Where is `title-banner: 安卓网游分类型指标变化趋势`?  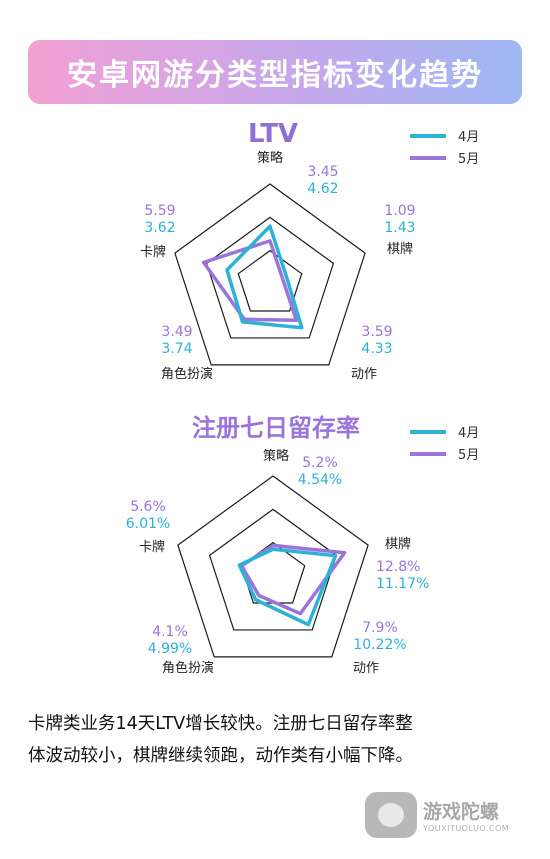
title-banner: 安卓网游分类型指标变化趋势 is located at coordinates (275, 72).